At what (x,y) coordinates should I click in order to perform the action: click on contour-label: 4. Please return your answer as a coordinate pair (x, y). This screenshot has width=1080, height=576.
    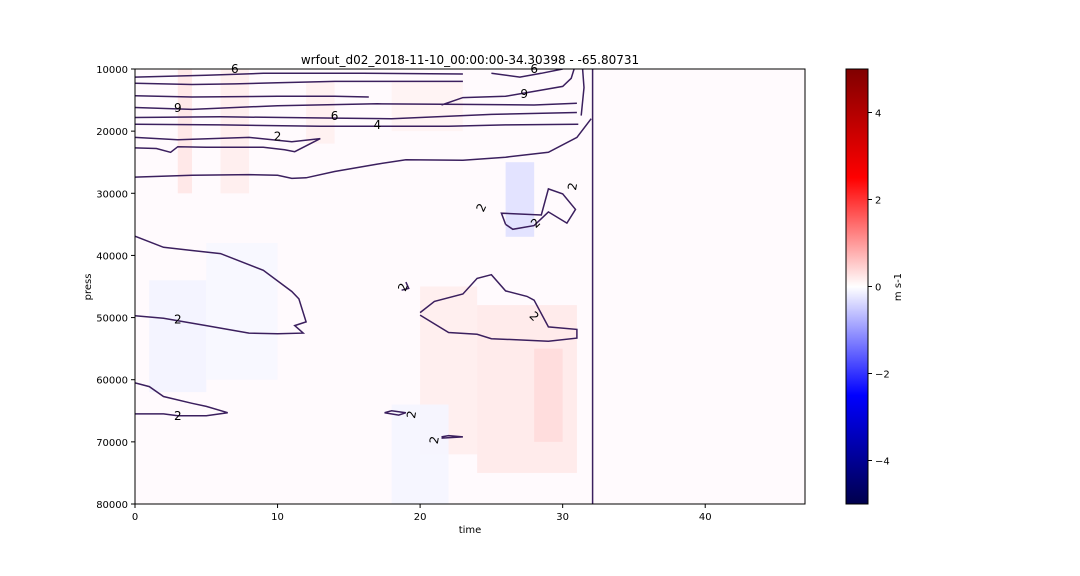
    Looking at the image, I should click on (378, 125).